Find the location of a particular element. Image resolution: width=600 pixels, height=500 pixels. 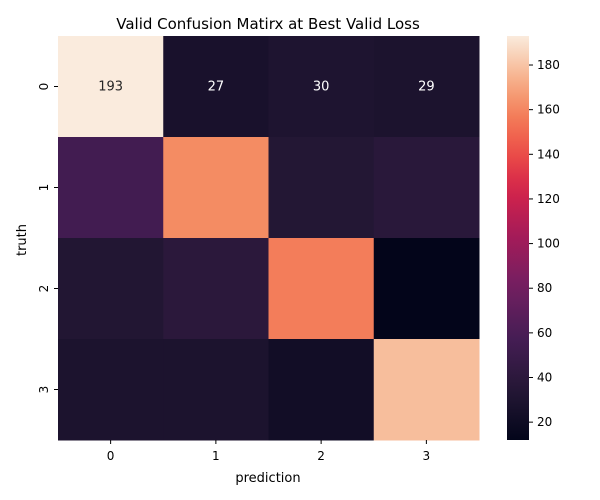

x-axis-label: prediction is located at coordinates (267, 478).